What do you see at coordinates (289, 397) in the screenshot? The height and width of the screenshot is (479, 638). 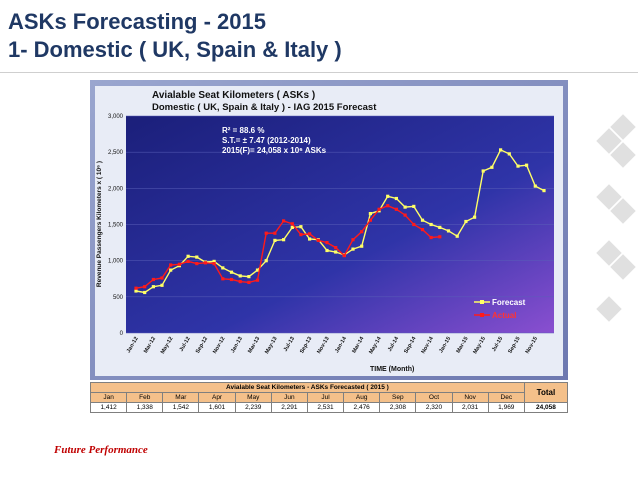 I see `table-month-header: Jun` at bounding box center [289, 397].